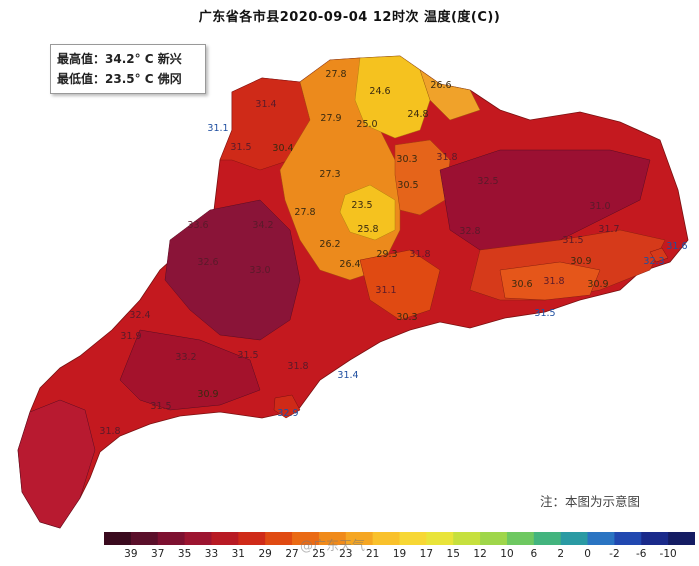 The height and width of the screenshot is (566, 699). Describe the element at coordinates (158, 554) in the screenshot. I see `legend-tick-label: 37` at that location.